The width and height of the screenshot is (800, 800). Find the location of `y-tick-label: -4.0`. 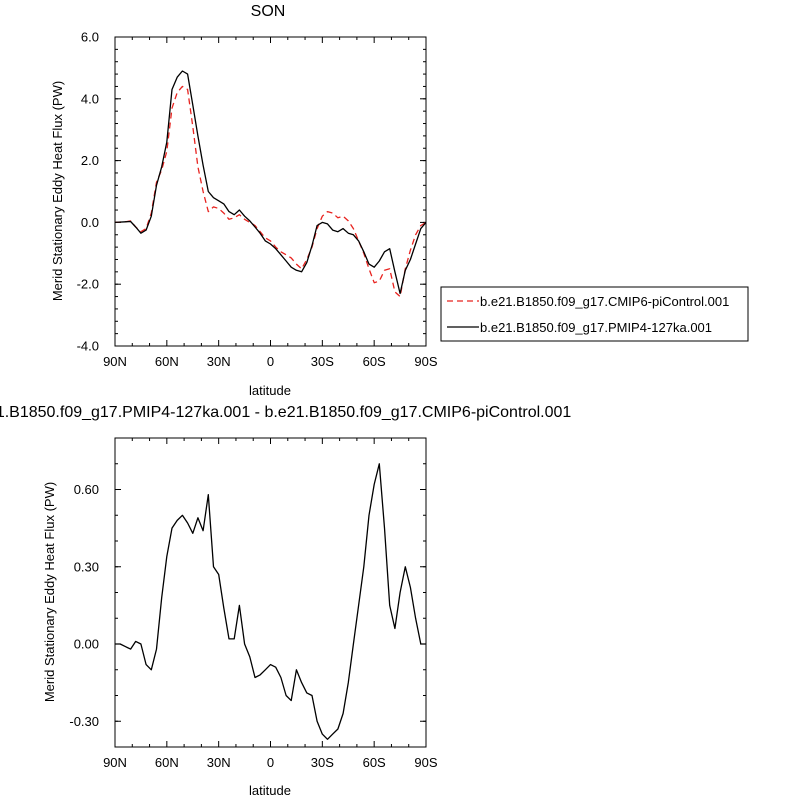

y-tick-label: -4.0 is located at coordinates (88, 346).